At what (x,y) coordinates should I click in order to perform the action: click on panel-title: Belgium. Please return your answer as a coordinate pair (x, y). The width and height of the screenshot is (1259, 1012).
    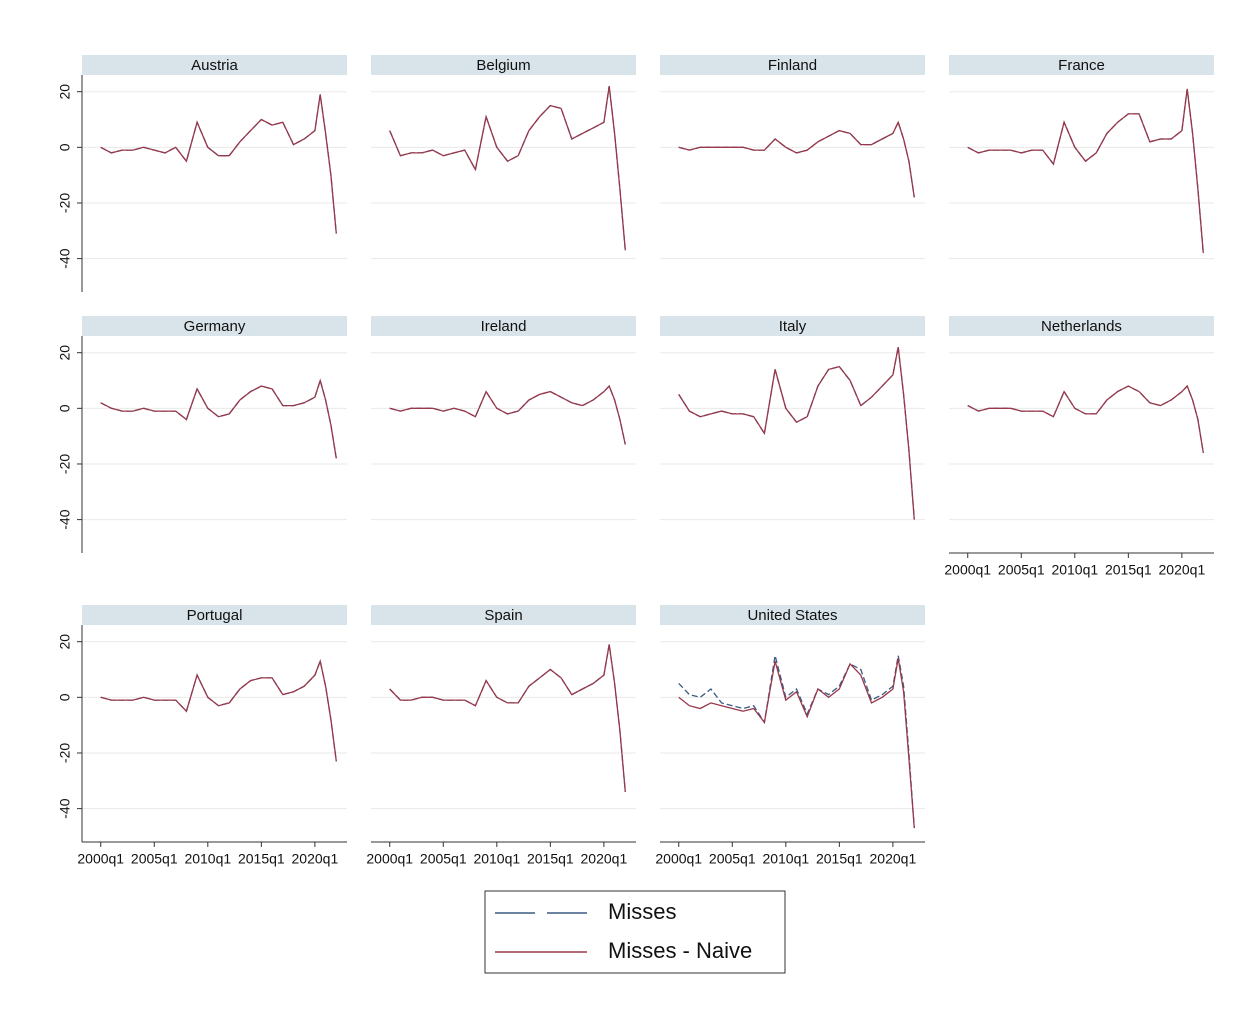
    Looking at the image, I should click on (503, 65).